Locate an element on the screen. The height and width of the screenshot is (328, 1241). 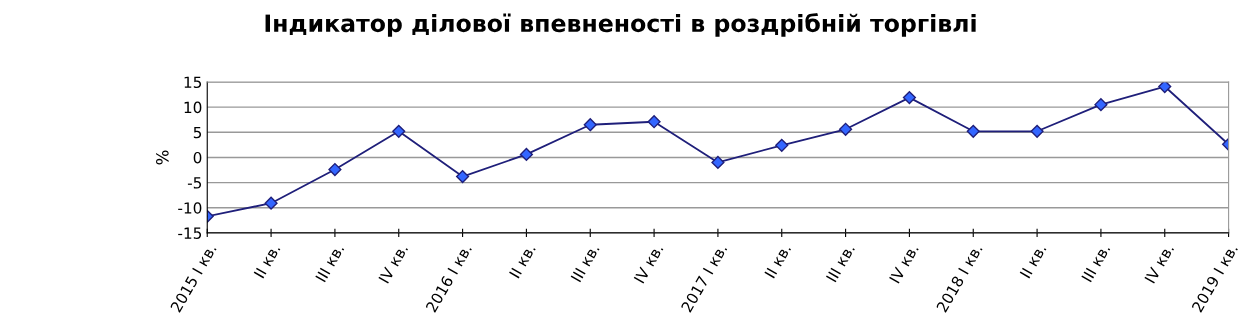
y-tick-label: 0 is located at coordinates (197, 157).